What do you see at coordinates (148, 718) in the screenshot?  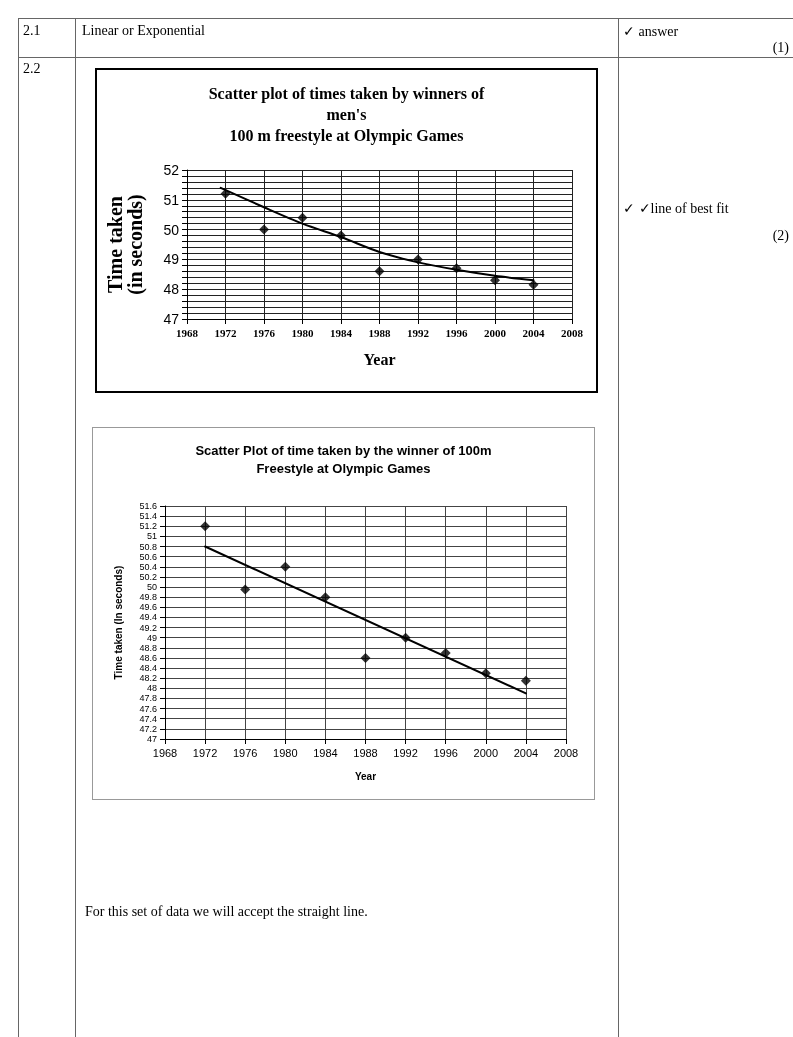 I see `y-tick-label: 47.4` at bounding box center [148, 718].